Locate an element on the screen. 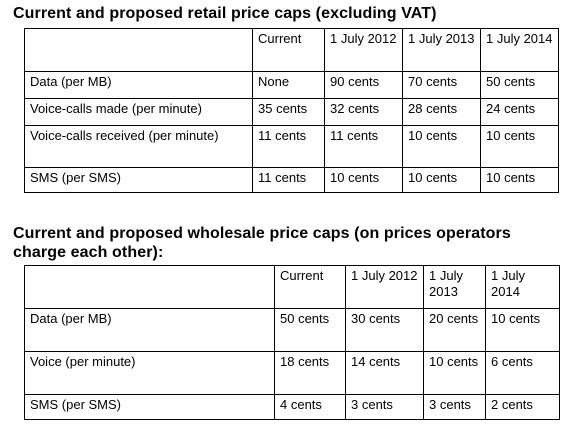 The width and height of the screenshot is (575, 434). table-cell: 32 cents is located at coordinates (363, 112).